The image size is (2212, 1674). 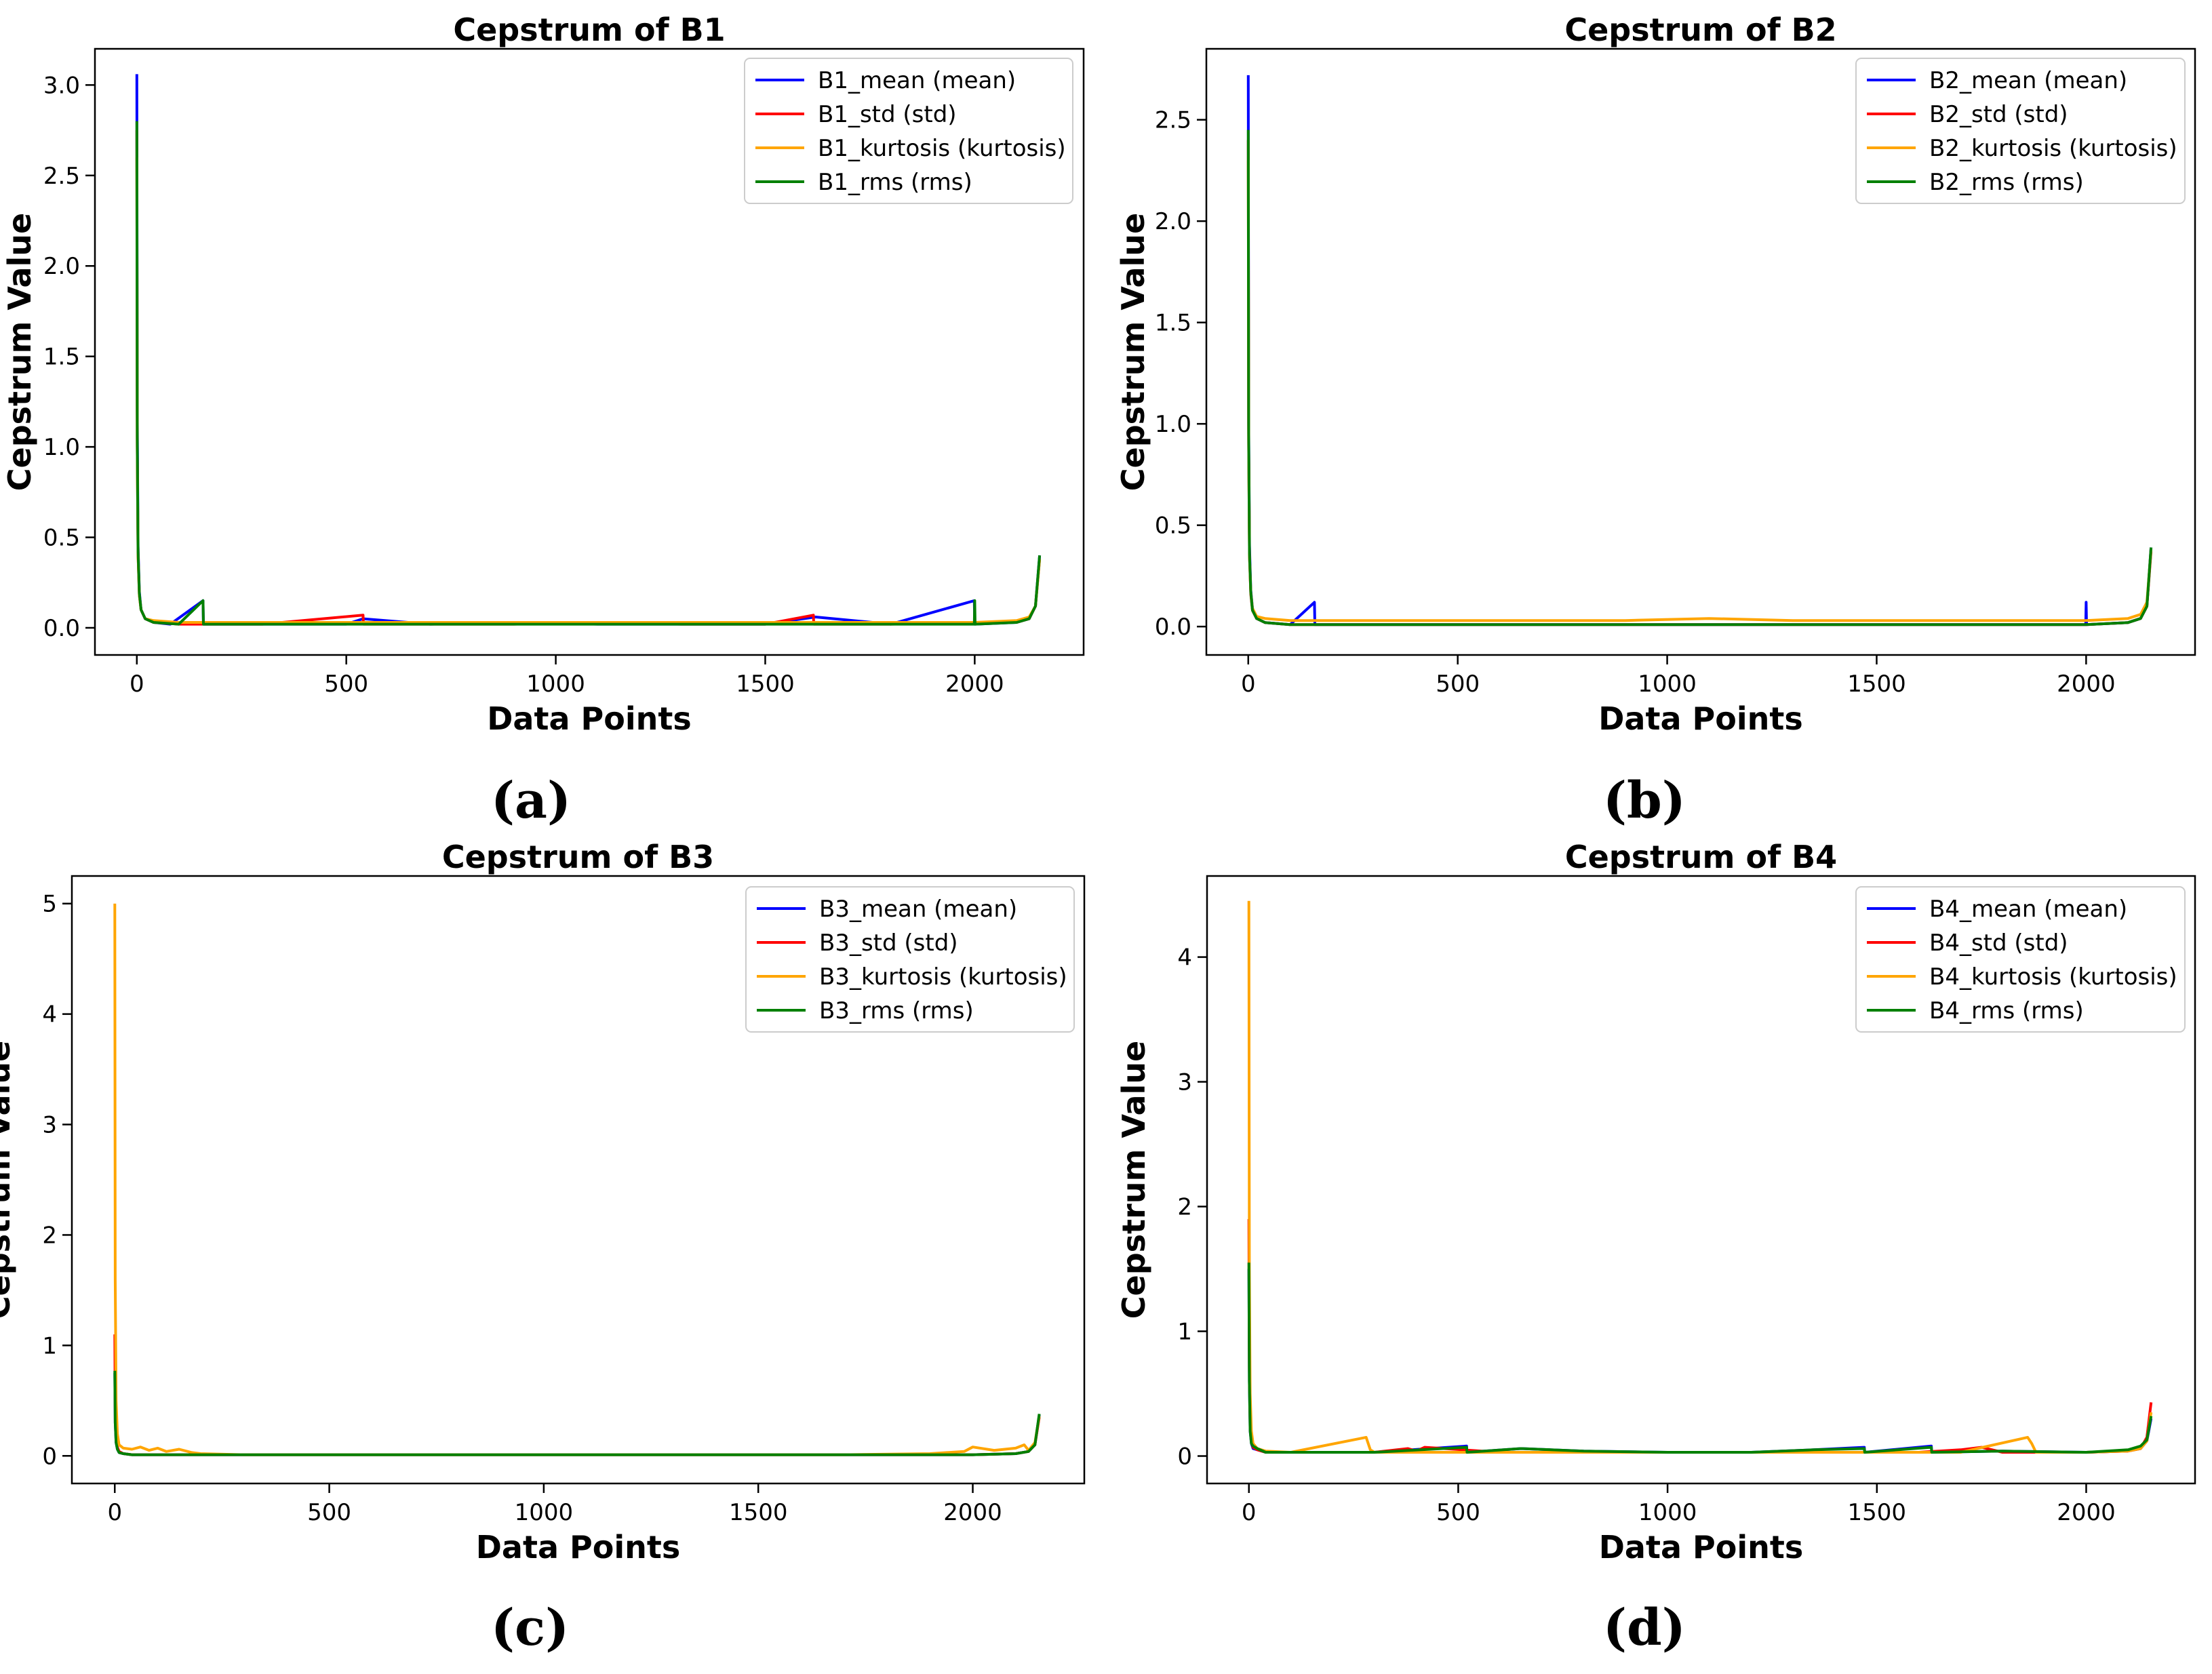 I want to click on chart3-xlabel: Data Points, so click(x=578, y=1547).